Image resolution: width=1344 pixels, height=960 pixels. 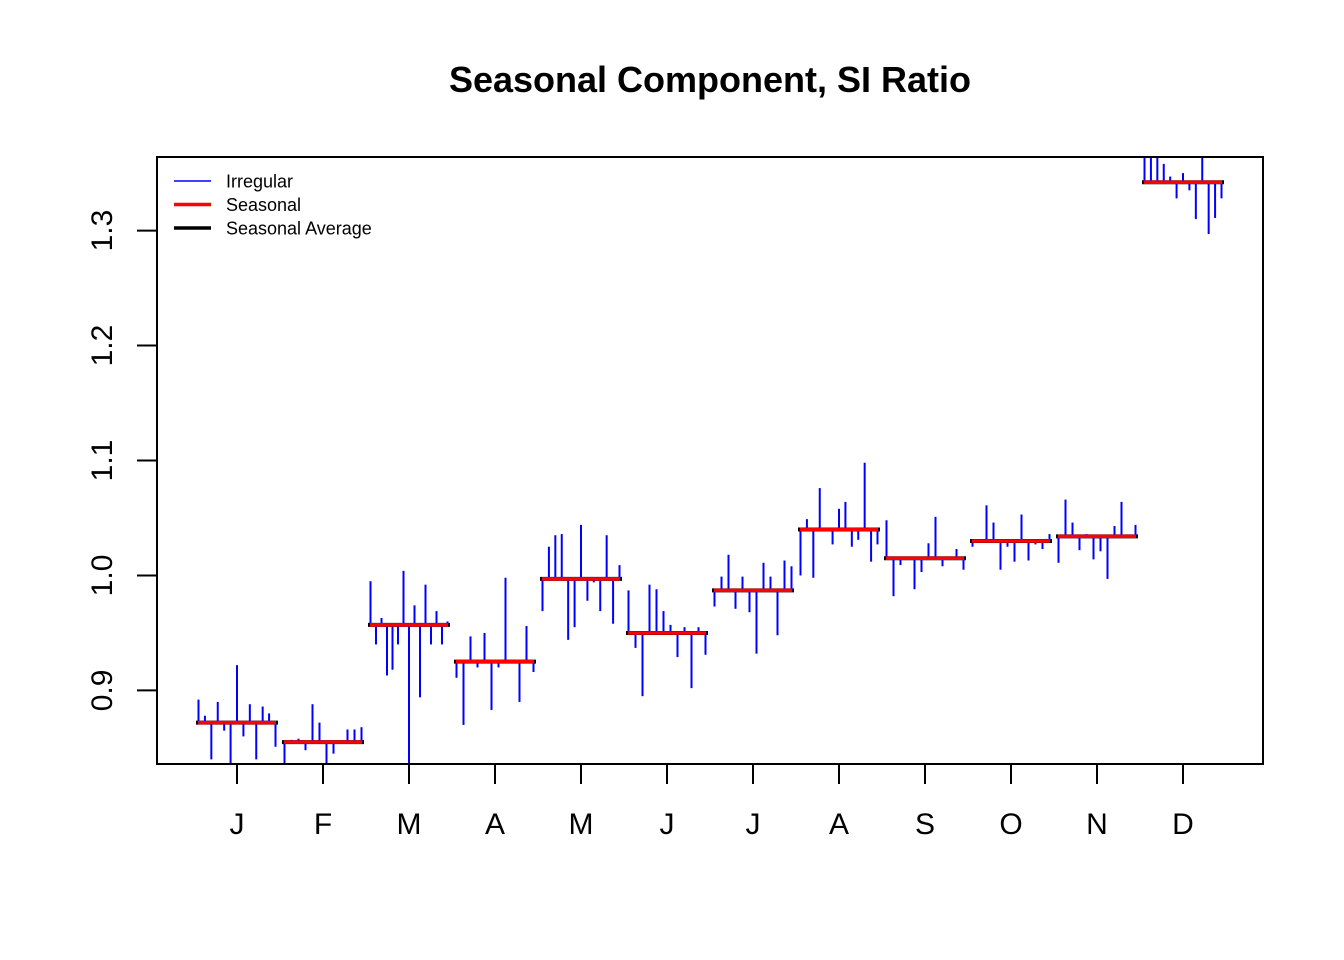 I want to click on y-tick-label: 0.9, so click(x=102, y=691).